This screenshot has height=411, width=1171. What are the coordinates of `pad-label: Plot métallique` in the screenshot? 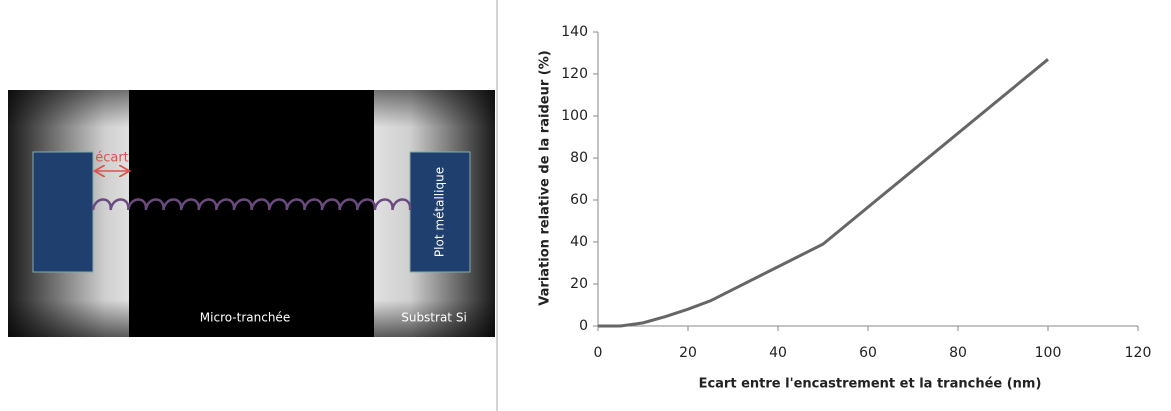 It's located at (440, 212).